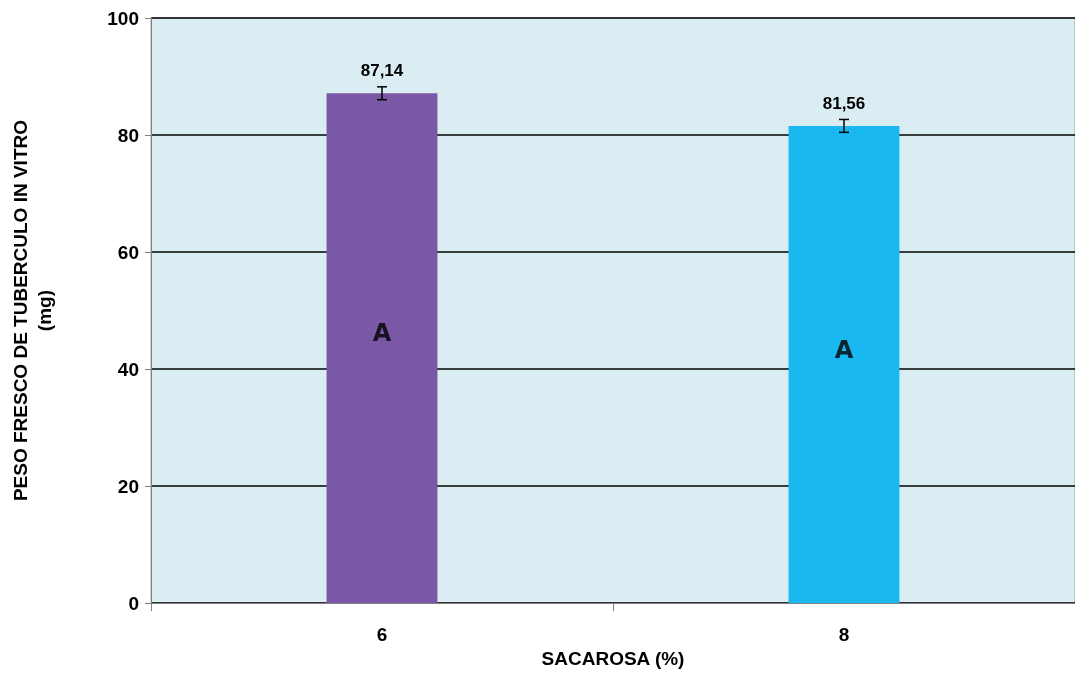 Image resolution: width=1075 pixels, height=673 pixels. Describe the element at coordinates (128, 252) in the screenshot. I see `y-tick-label: 60` at that location.